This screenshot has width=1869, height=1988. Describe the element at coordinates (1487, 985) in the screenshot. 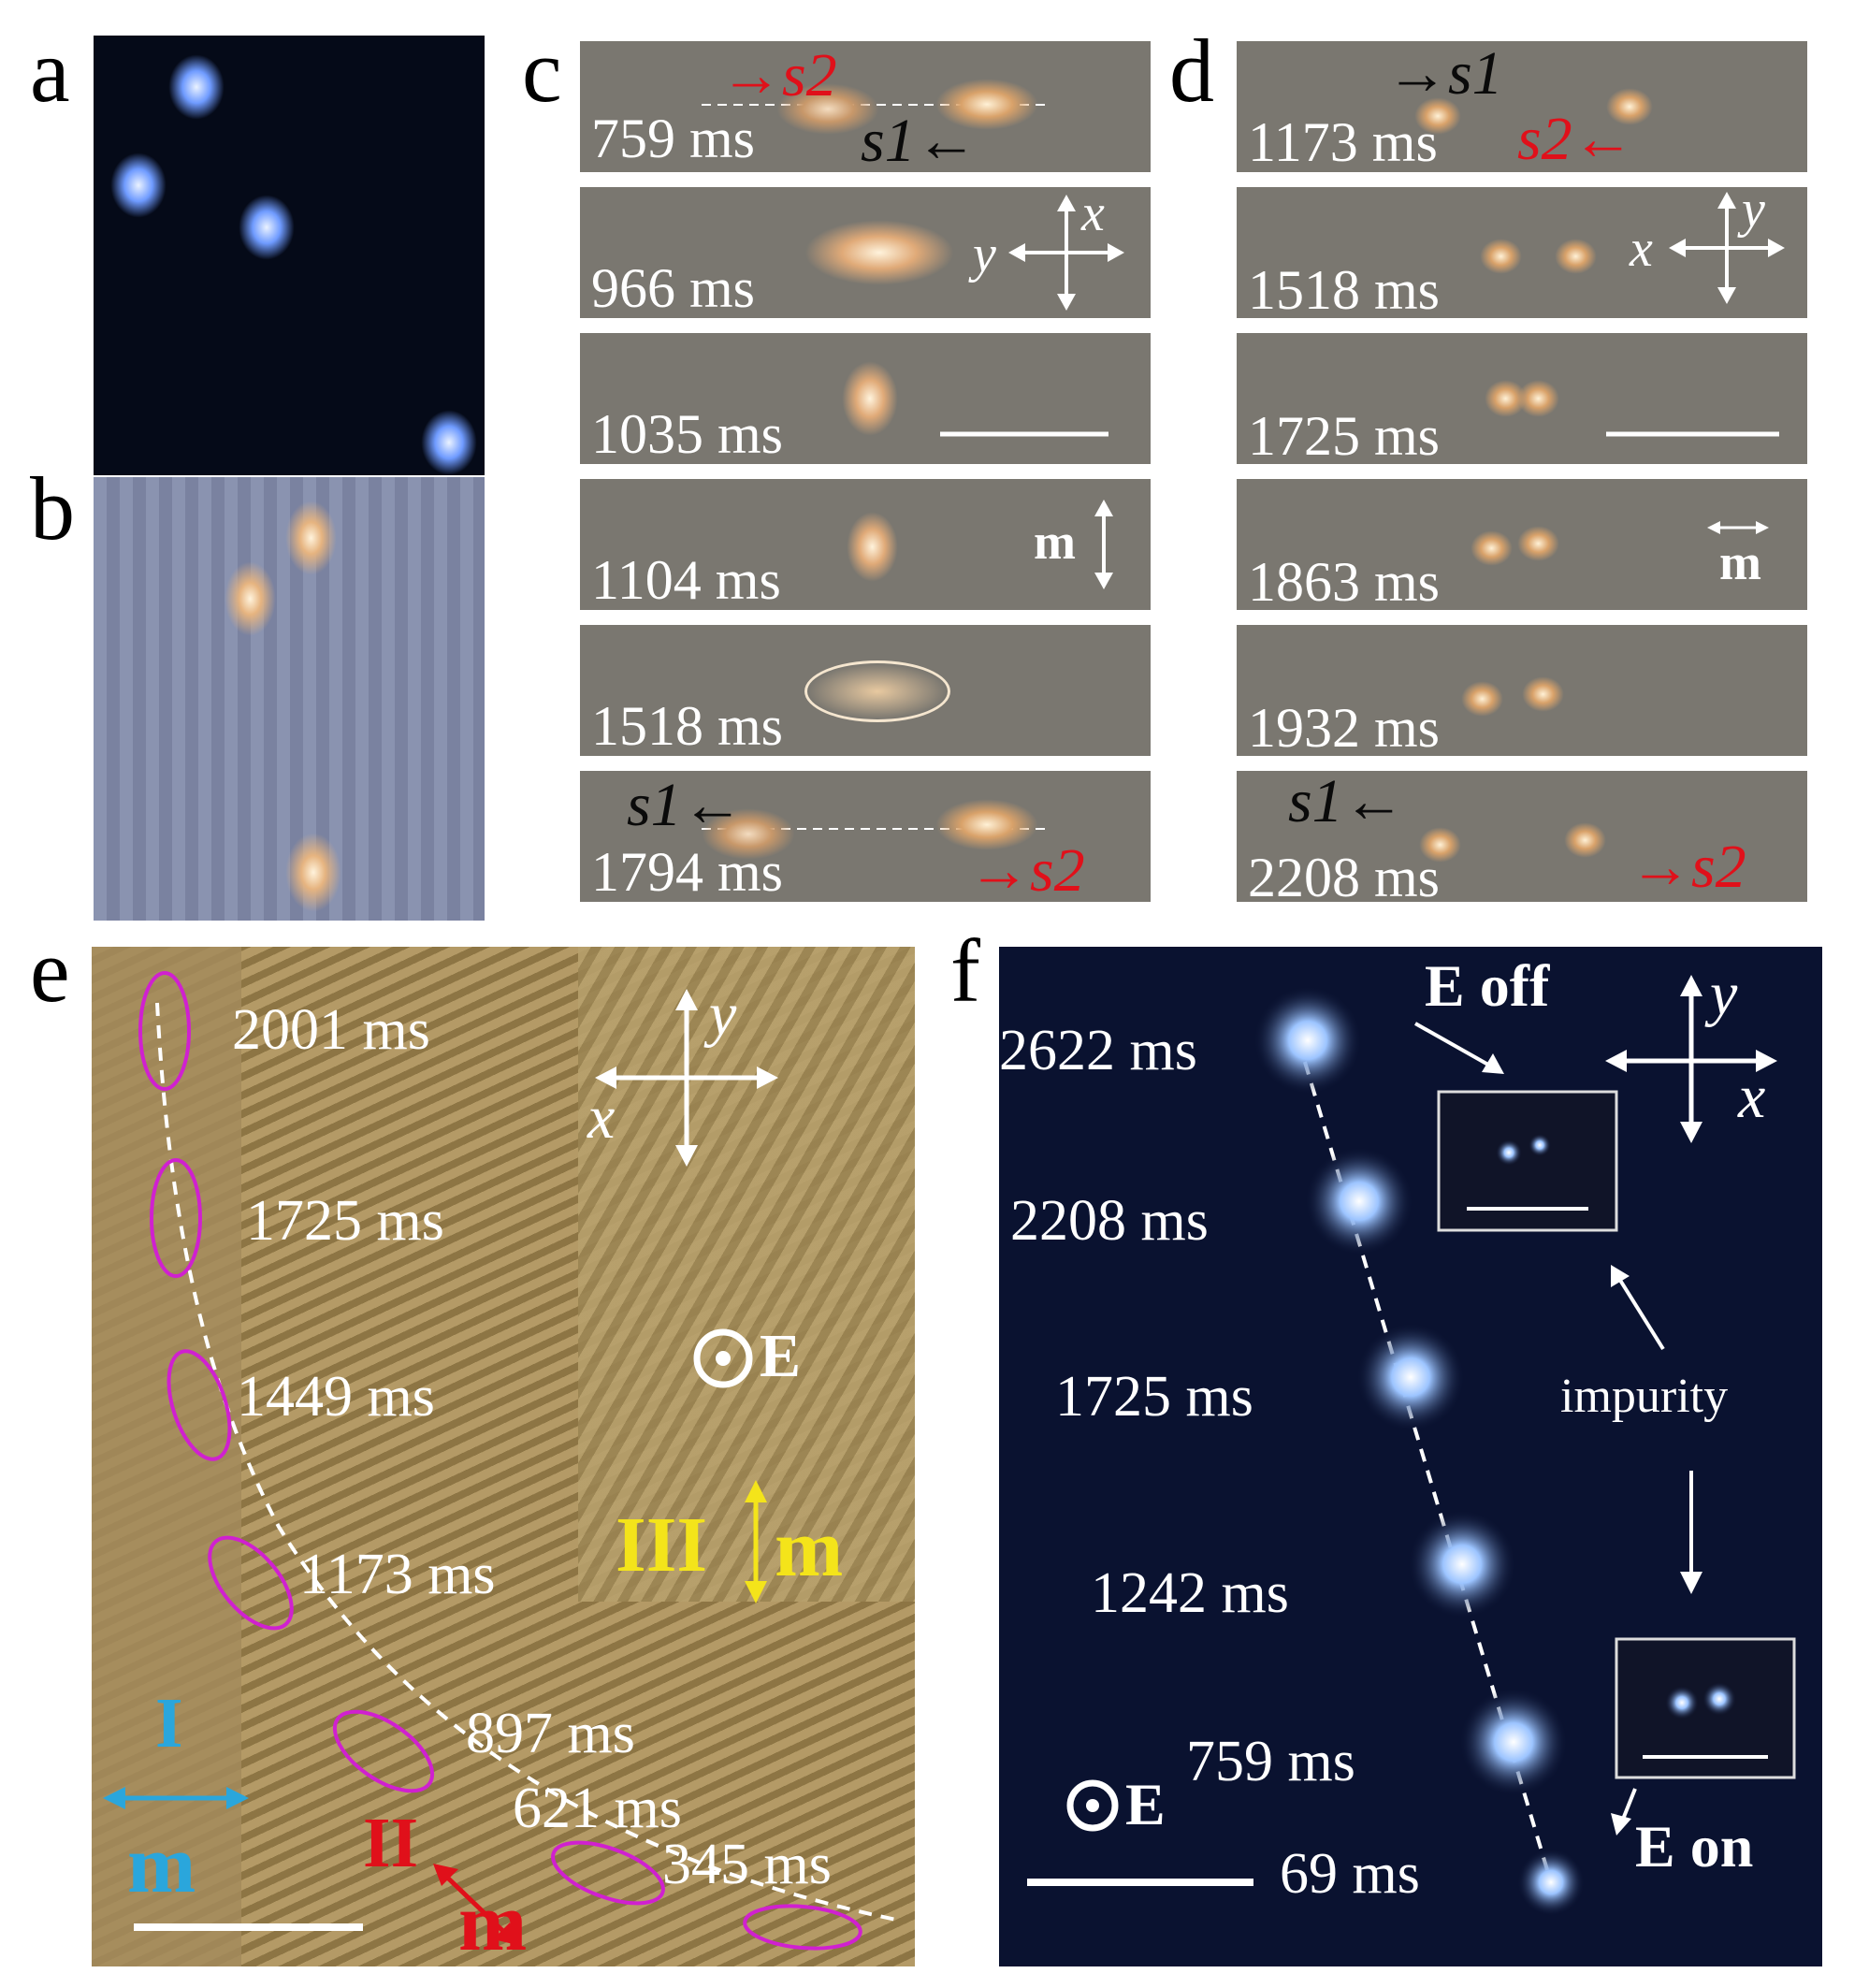

I see `e-off-label: E off` at that location.